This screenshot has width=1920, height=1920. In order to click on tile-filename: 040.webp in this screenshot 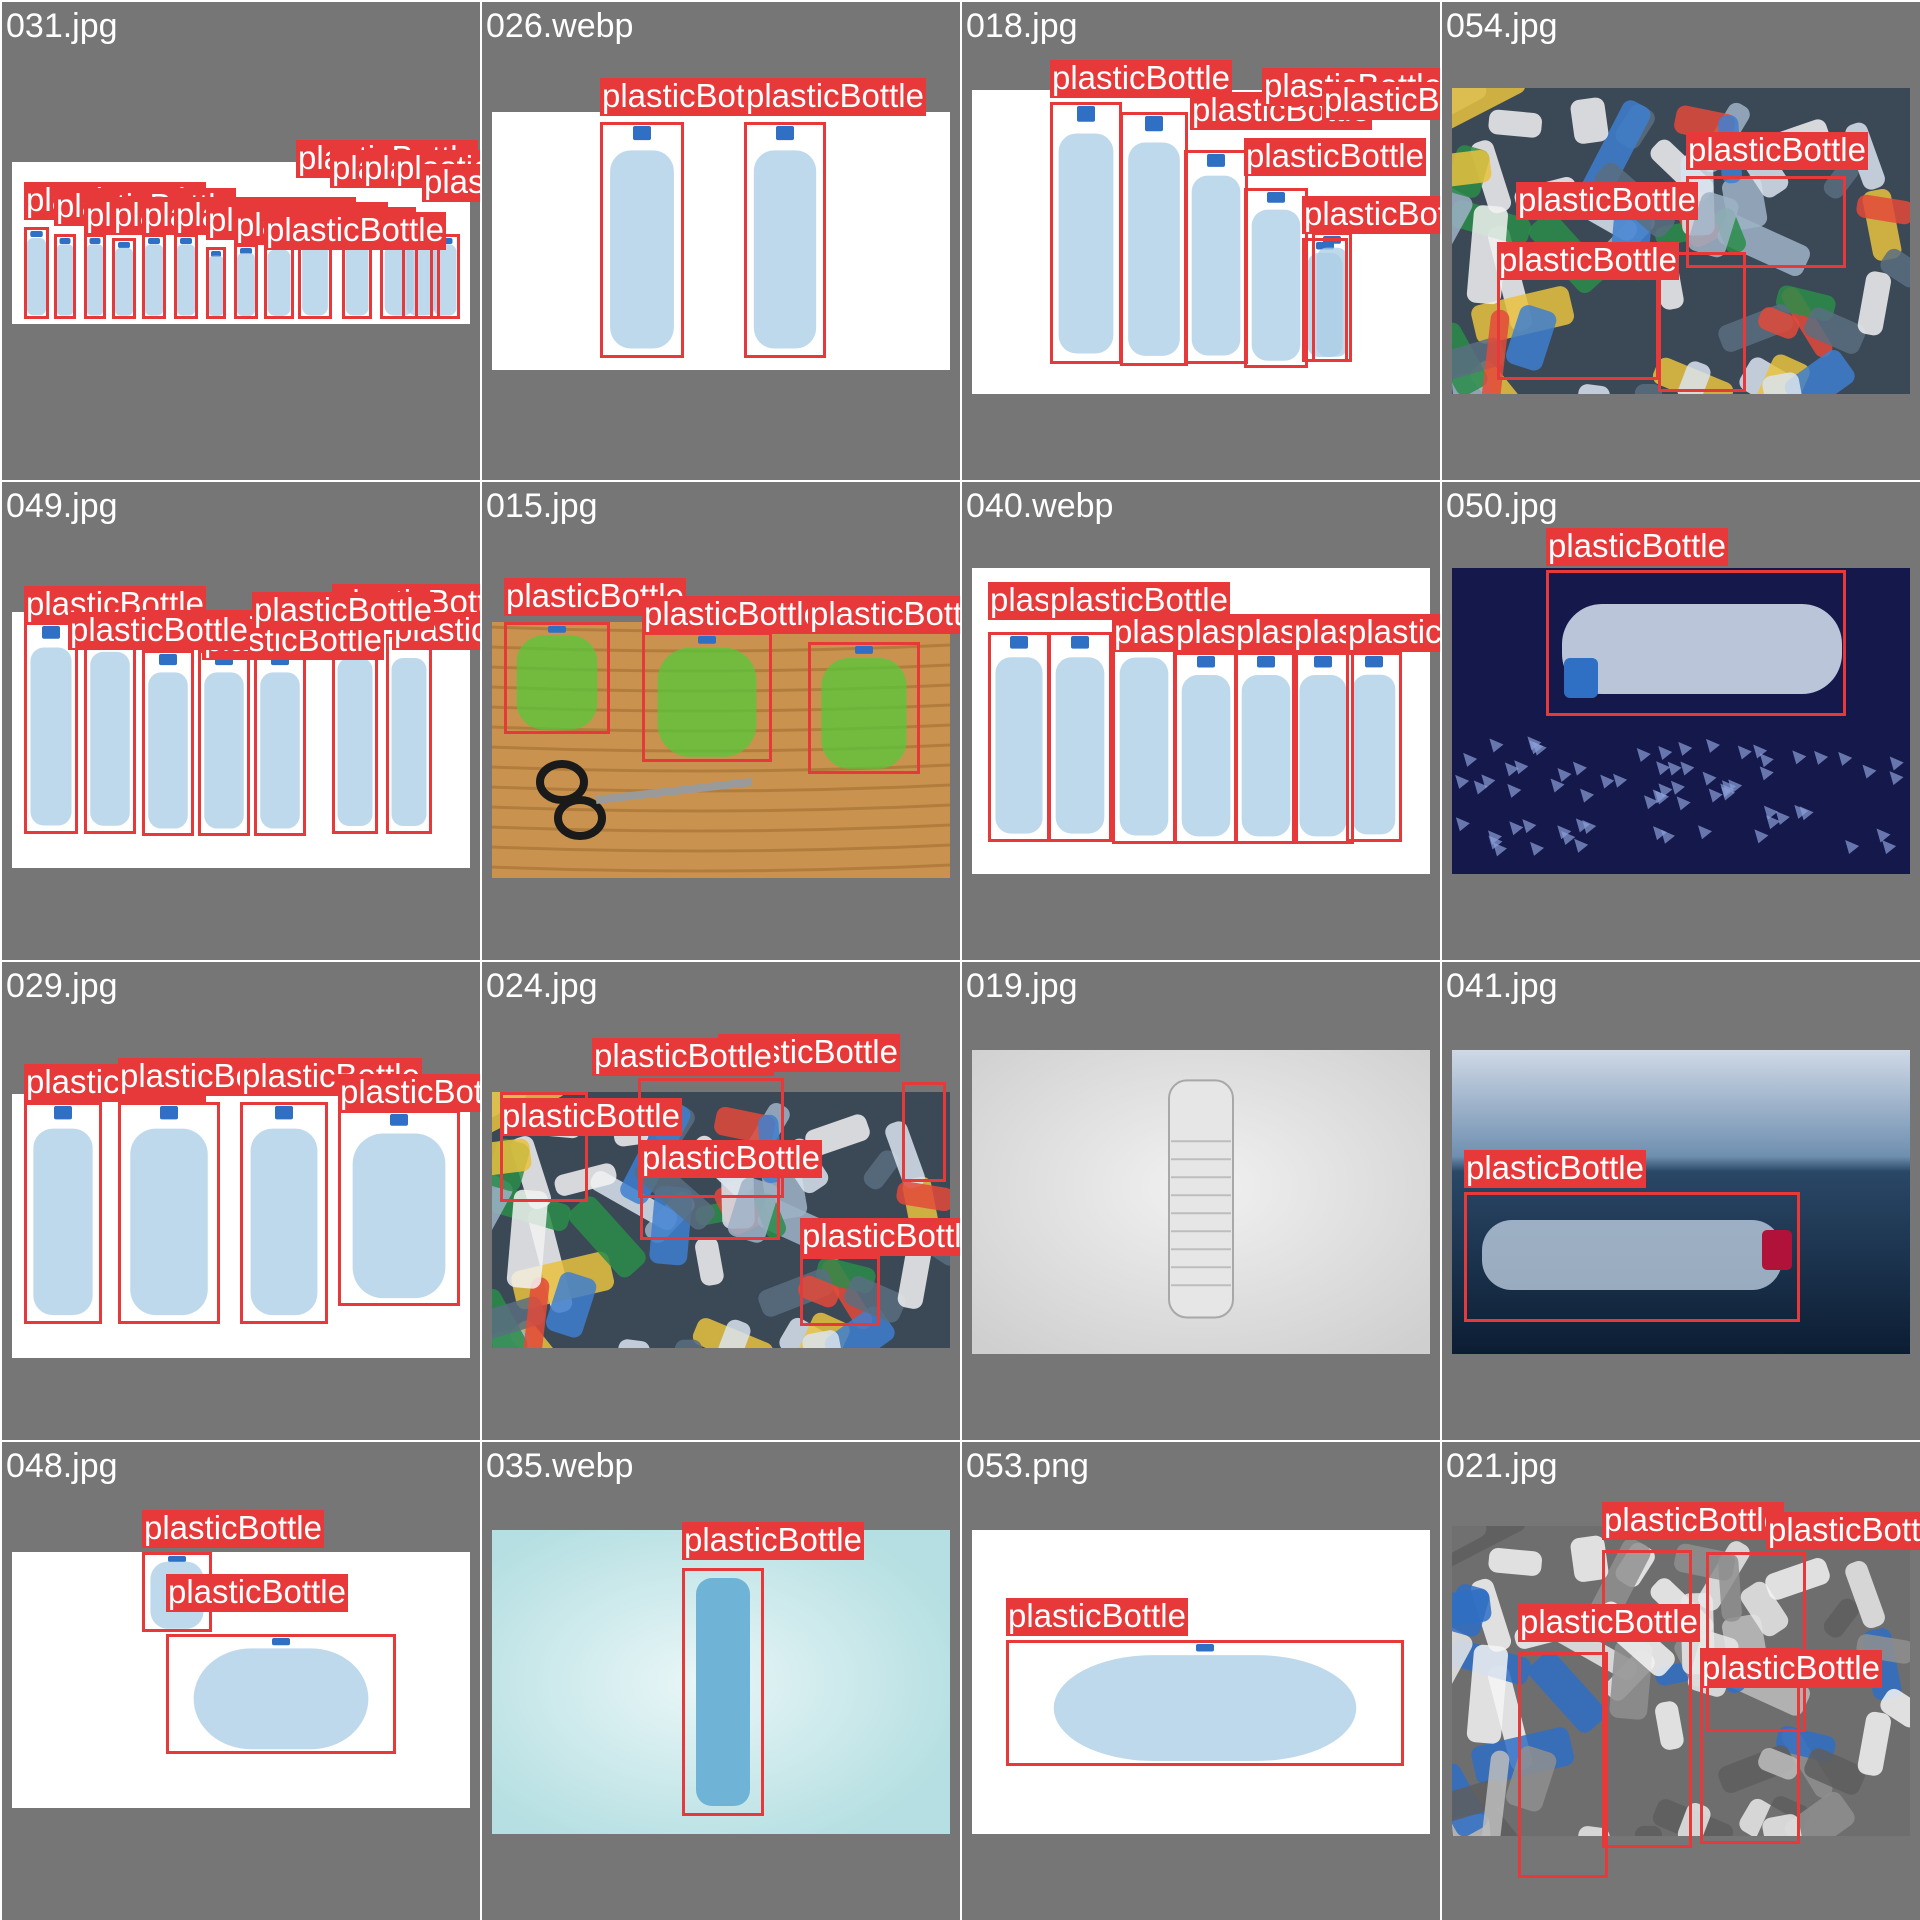, I will do `click(1040, 506)`.